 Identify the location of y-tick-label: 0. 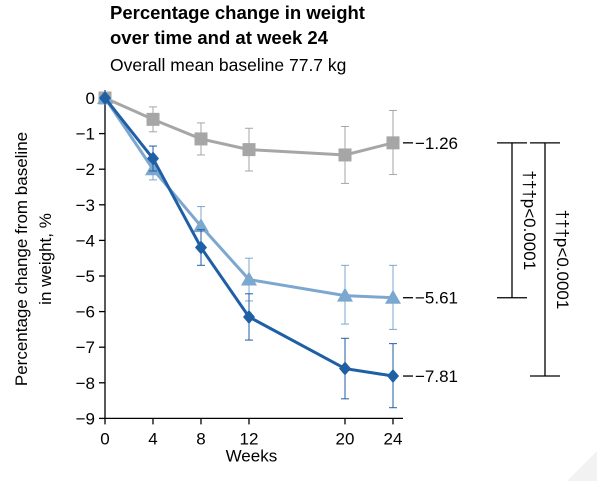
(90, 98).